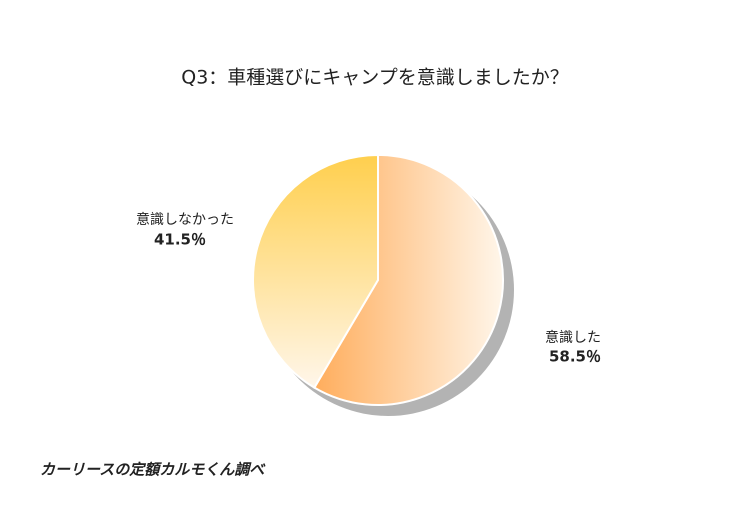 This screenshot has width=750, height=524. I want to click on value-label: 41.5％, so click(180, 240).